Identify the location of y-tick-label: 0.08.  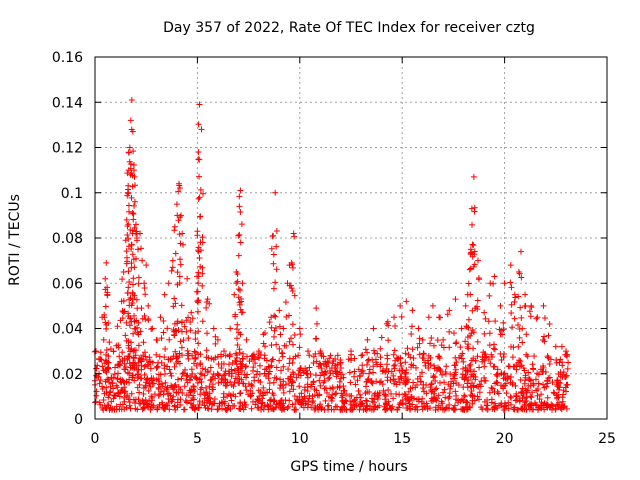
(67, 239).